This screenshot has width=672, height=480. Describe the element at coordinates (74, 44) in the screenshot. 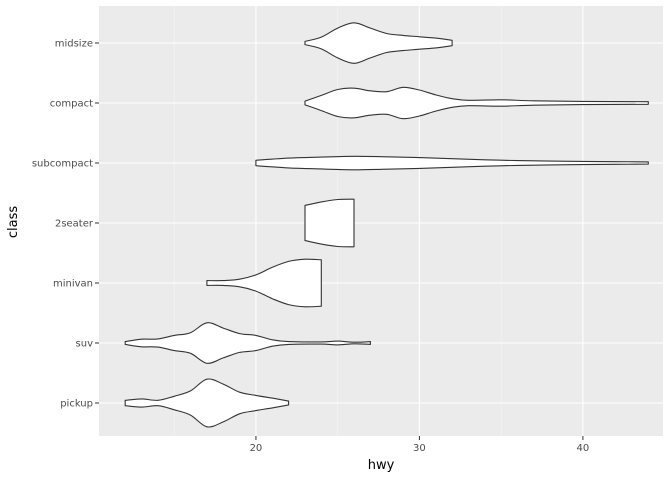

I see `y-tick-label: midsize` at that location.